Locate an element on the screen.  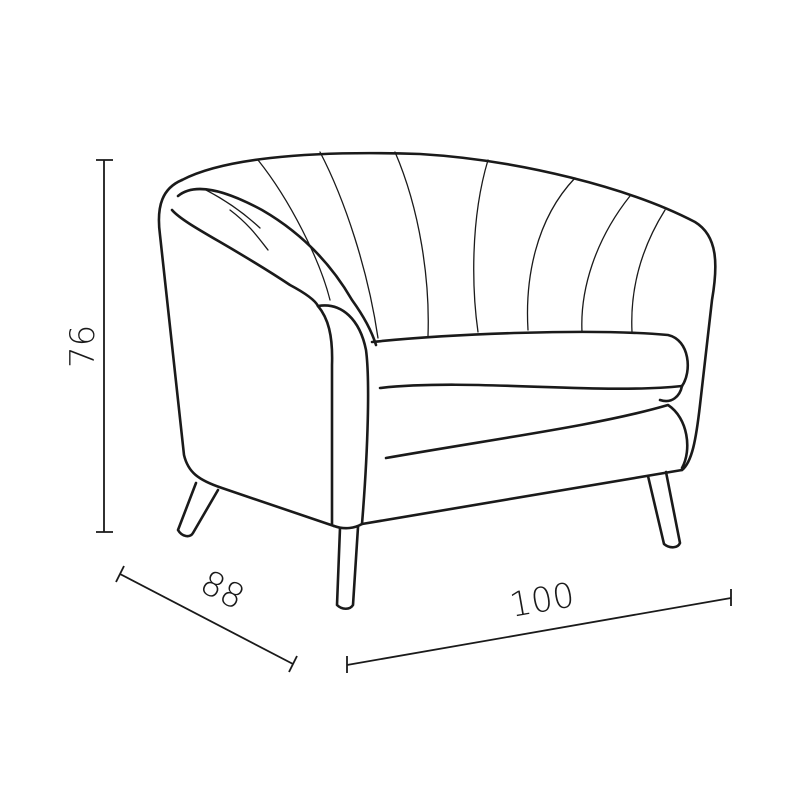
leg-back-left is located at coordinates (198, 509).